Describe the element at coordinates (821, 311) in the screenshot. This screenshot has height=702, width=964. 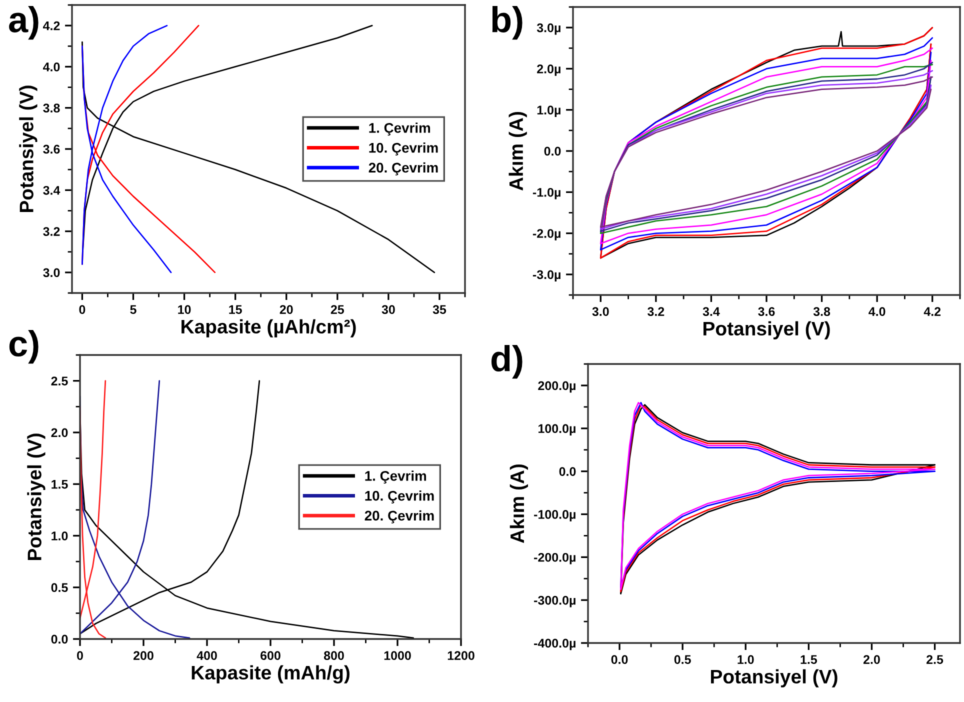
I see `x-tick-label: 3.8` at that location.